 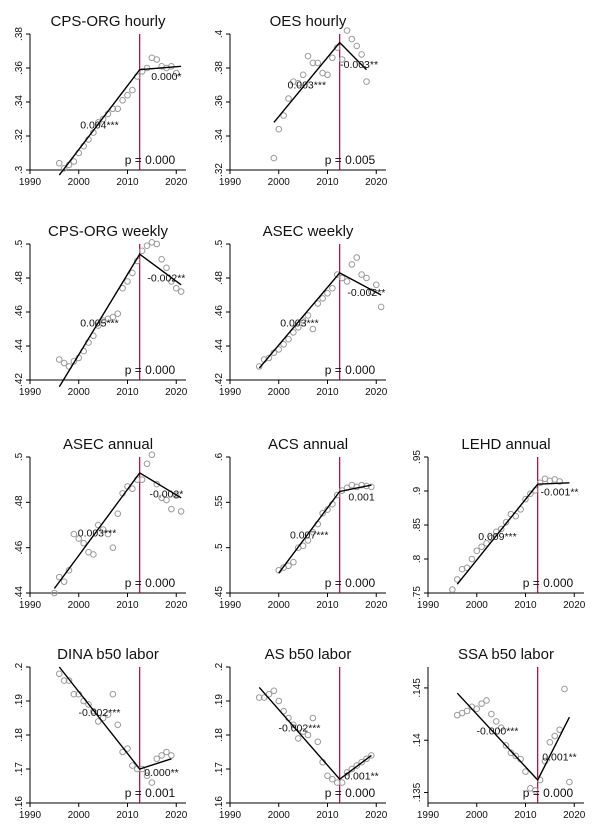 What do you see at coordinates (417, 457) in the screenshot?
I see `y-tick-label: .95` at bounding box center [417, 457].